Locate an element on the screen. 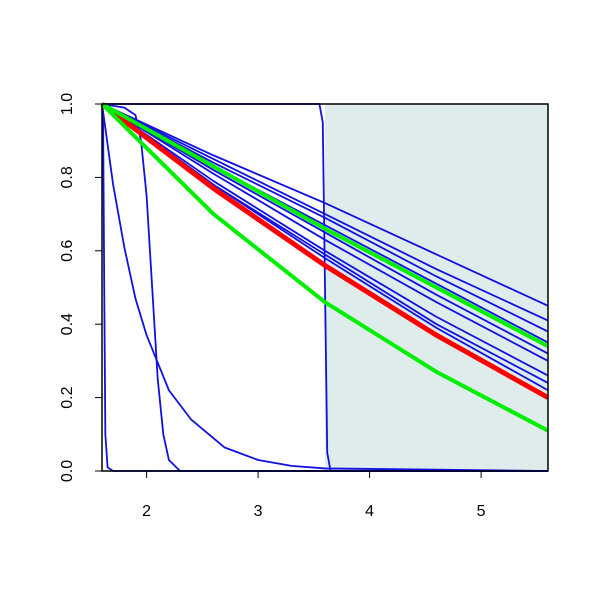  y-tick-label: 0.0 is located at coordinates (67, 471).